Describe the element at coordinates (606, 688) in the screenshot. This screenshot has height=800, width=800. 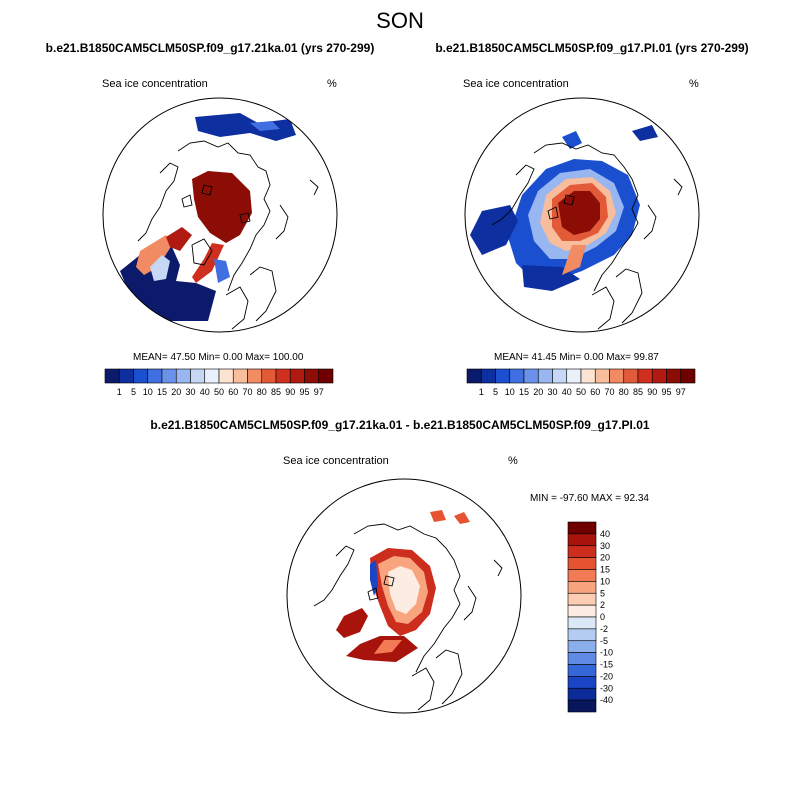
I see `diff-colorbar-label: -30` at that location.